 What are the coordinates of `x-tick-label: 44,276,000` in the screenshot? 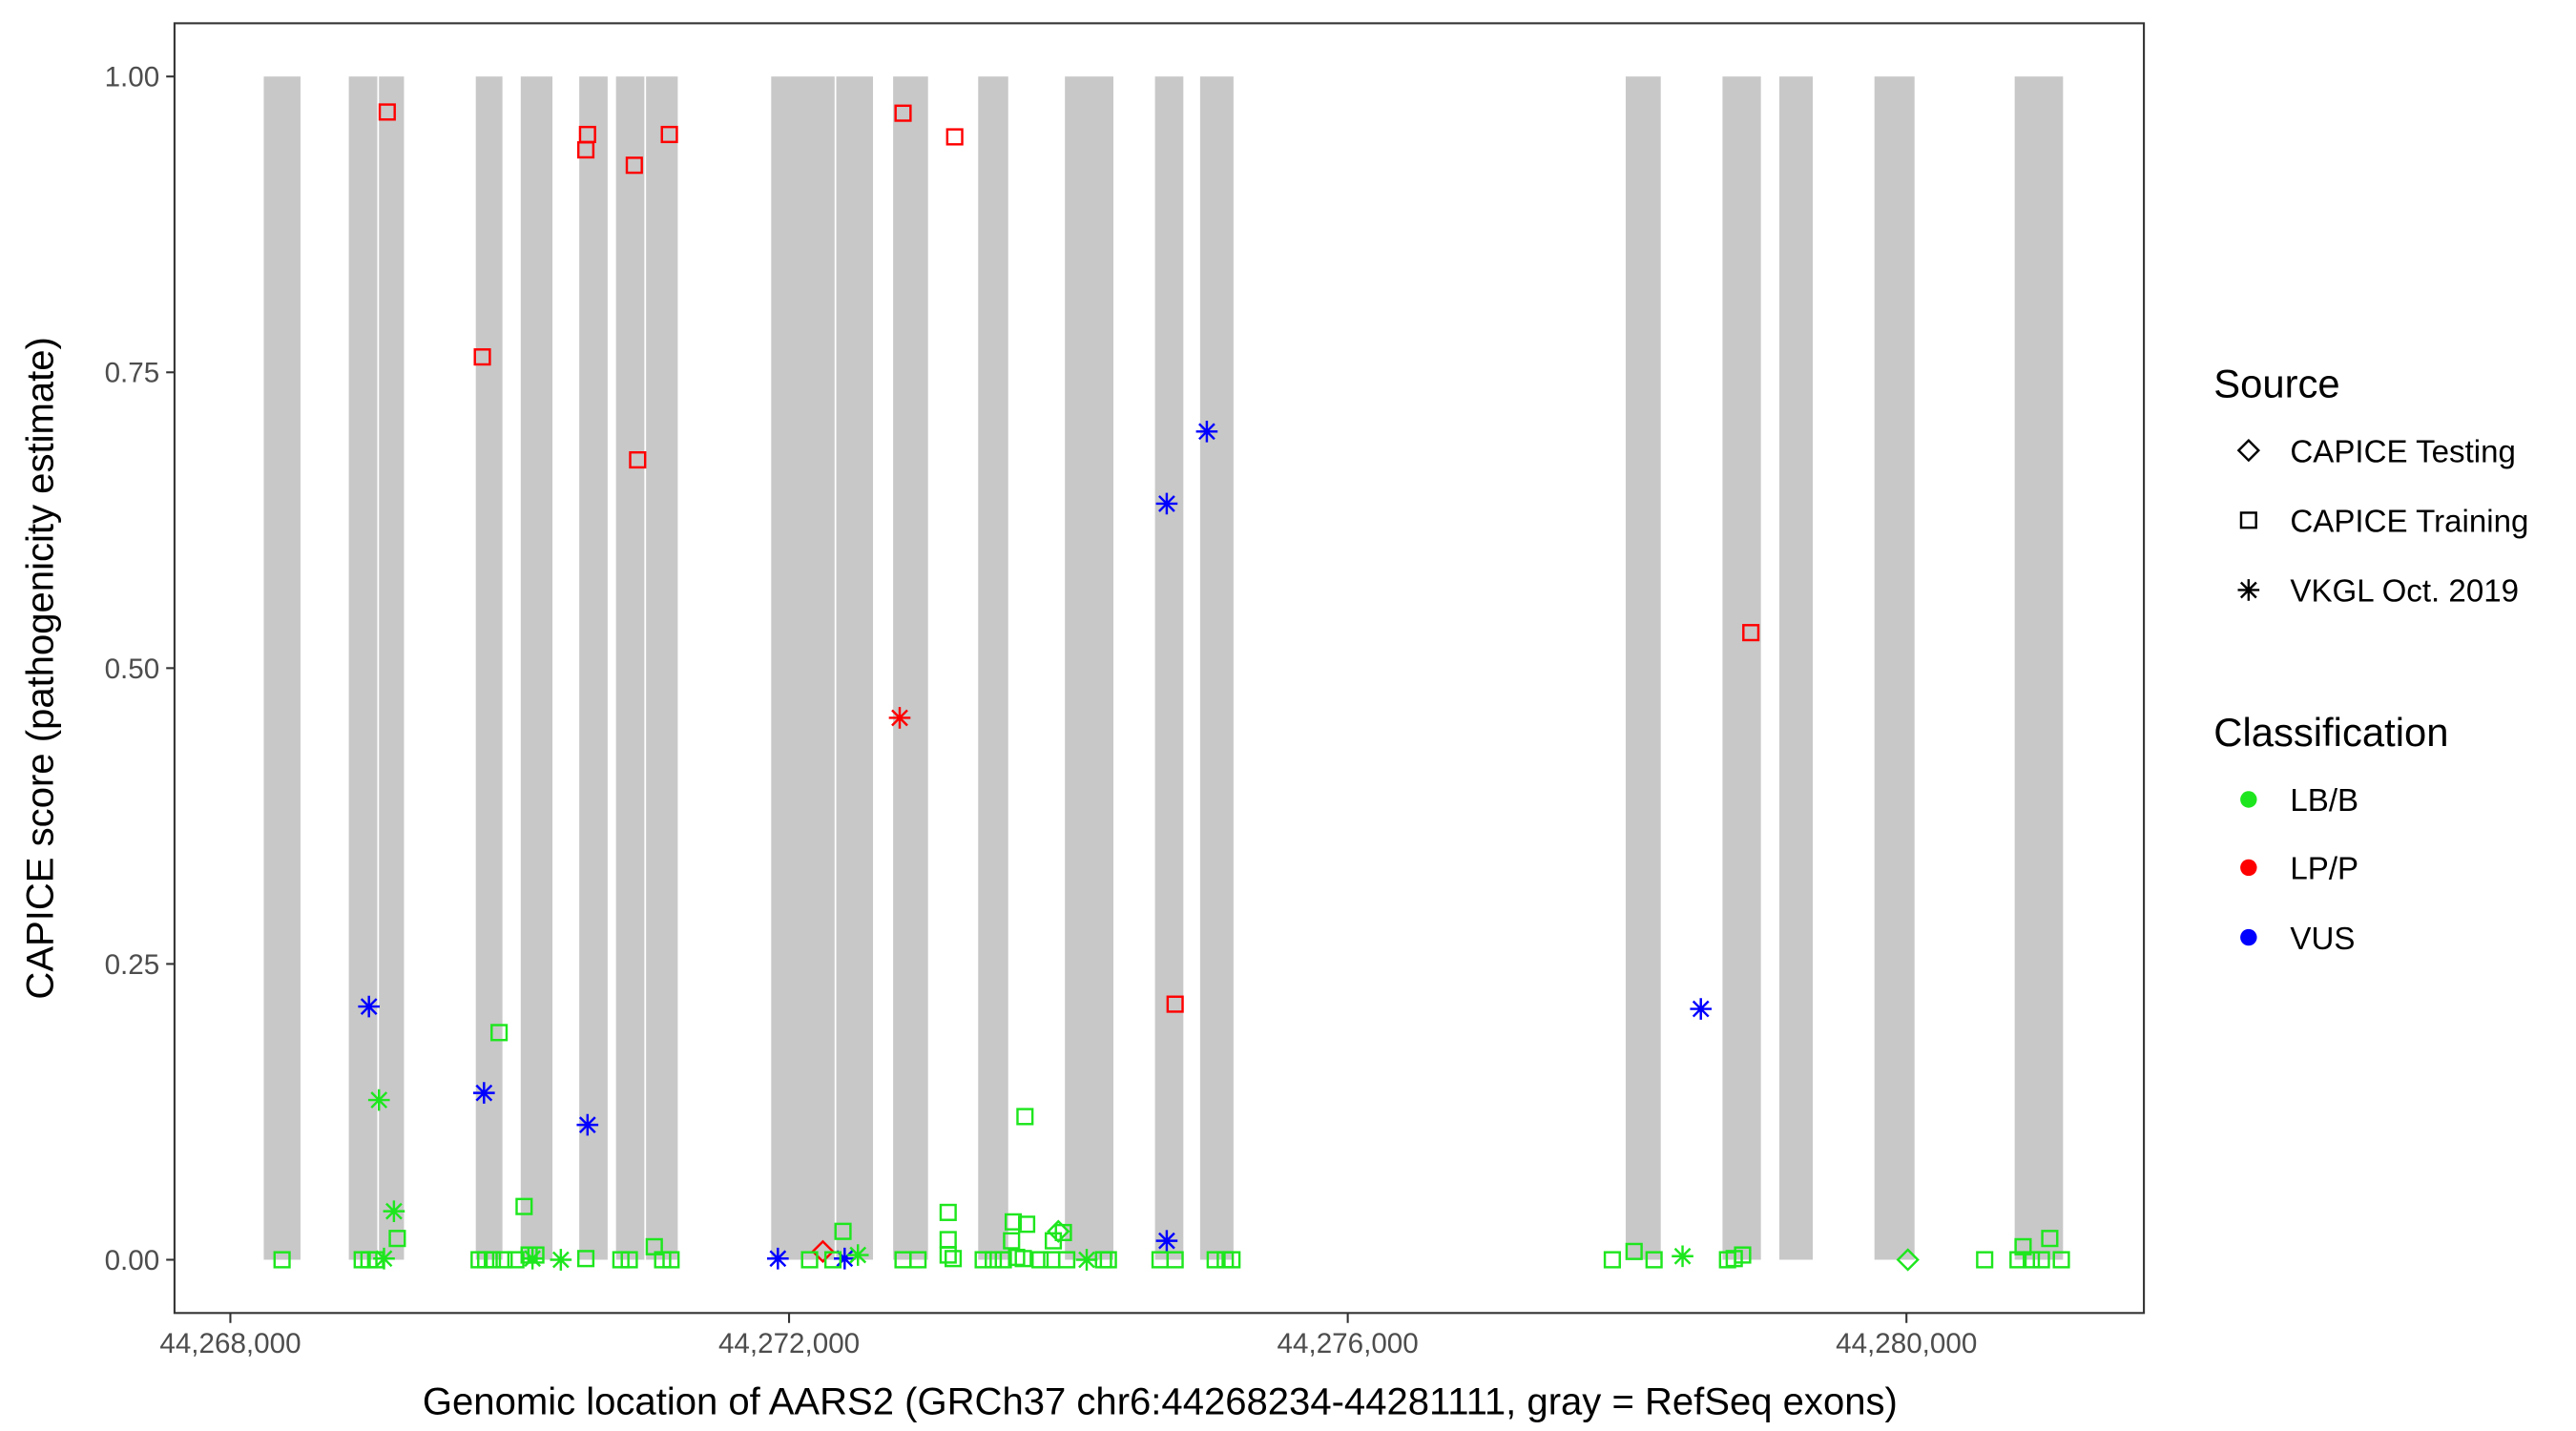 It's located at (1348, 1343).